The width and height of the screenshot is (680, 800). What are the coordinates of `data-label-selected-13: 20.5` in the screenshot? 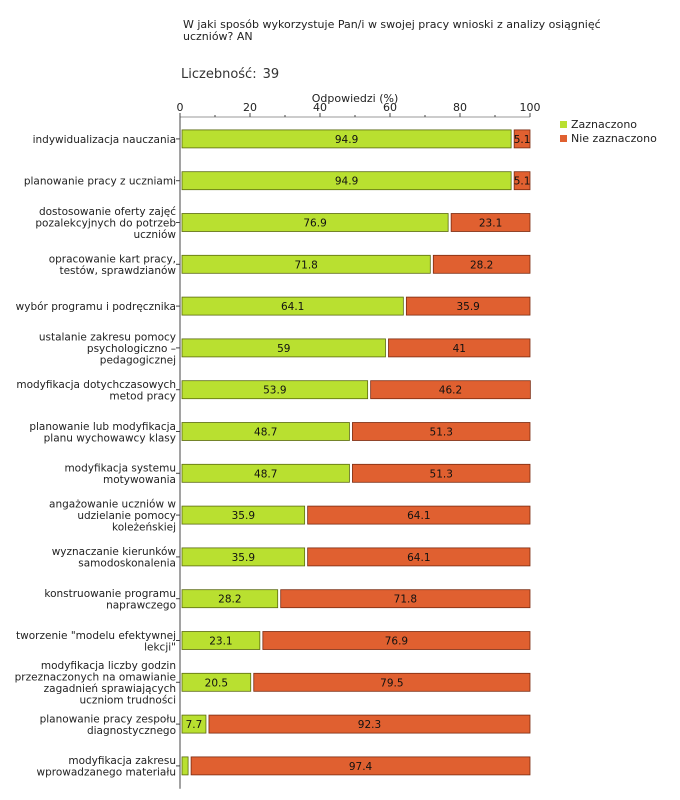 It's located at (216, 683).